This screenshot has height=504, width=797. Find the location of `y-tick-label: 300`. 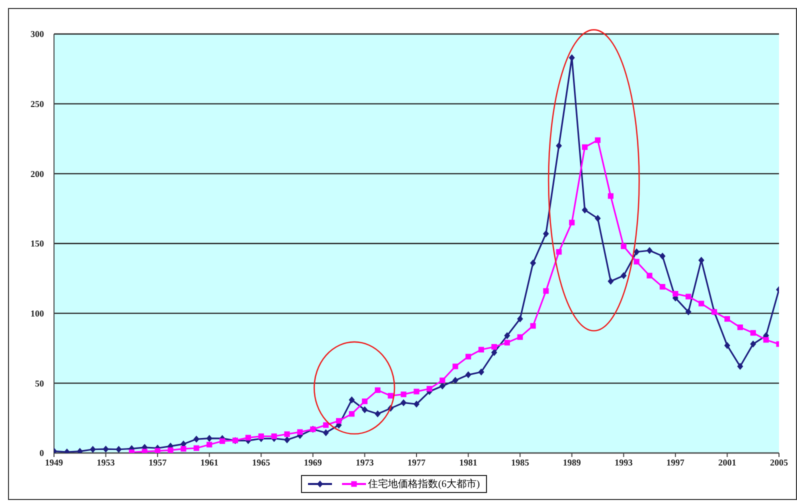

y-tick-label: 300 is located at coordinates (37, 34).